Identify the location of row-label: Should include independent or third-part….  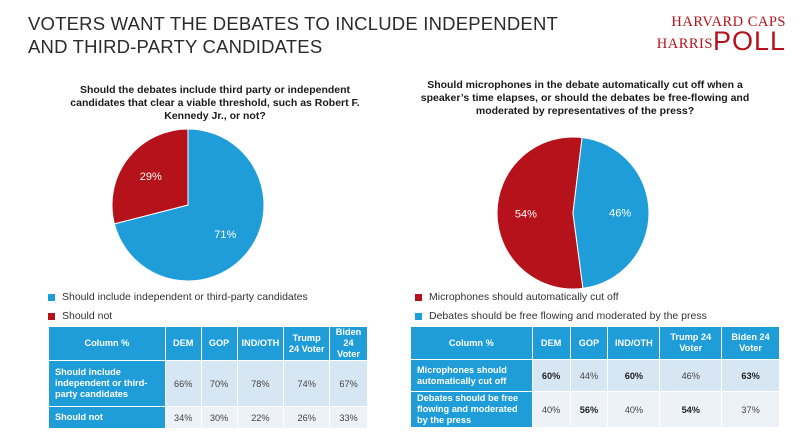
(107, 383).